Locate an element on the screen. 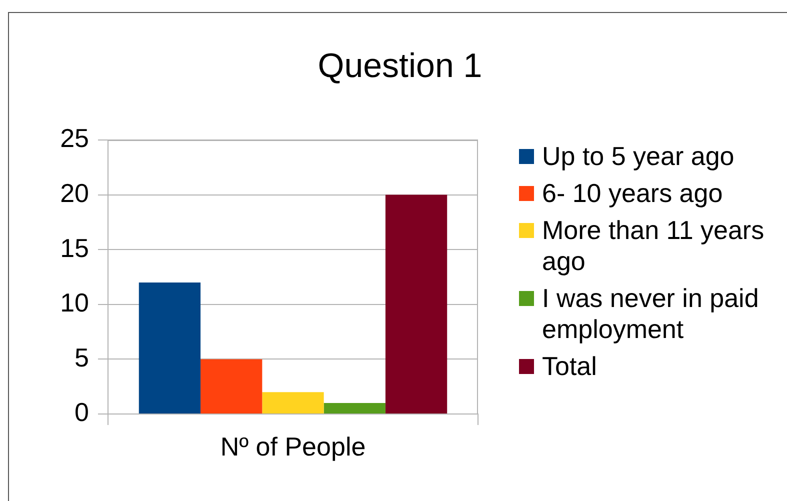 The width and height of the screenshot is (787, 501). y-tick-label: 10 is located at coordinates (74, 303).